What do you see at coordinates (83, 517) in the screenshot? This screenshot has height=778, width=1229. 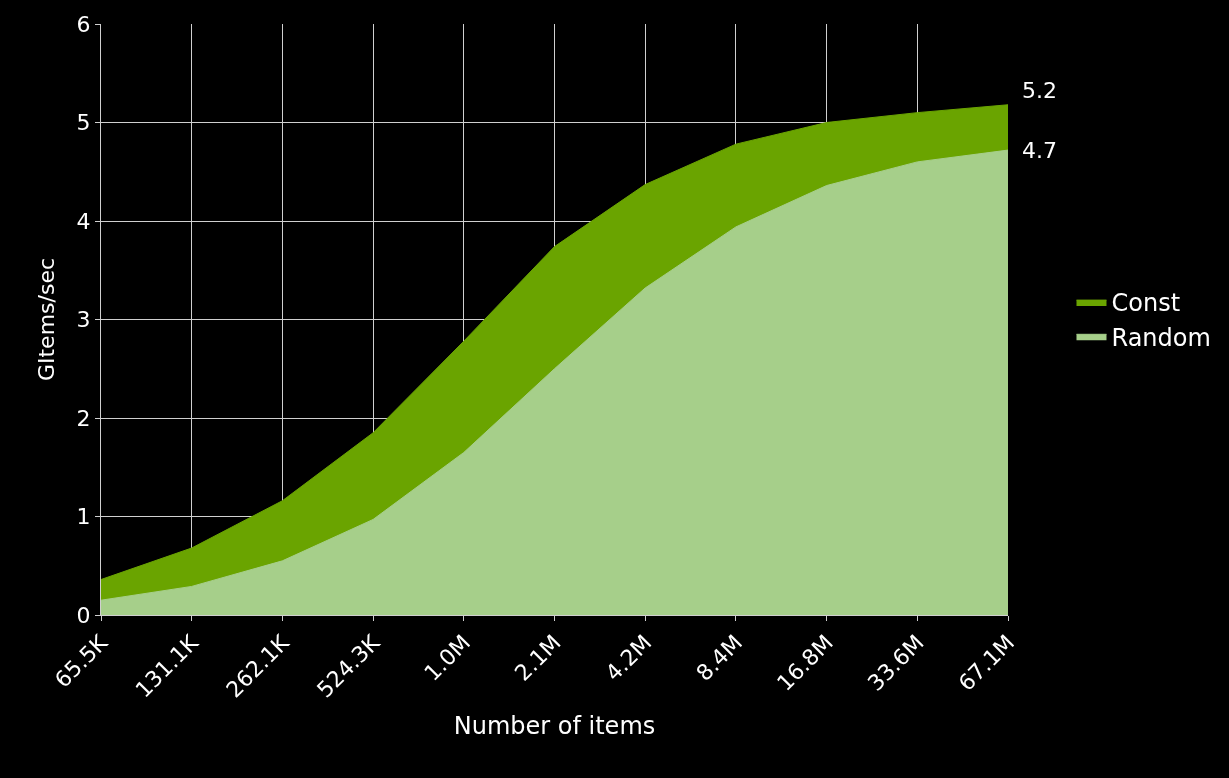 I see `y-tick-label: 1` at bounding box center [83, 517].